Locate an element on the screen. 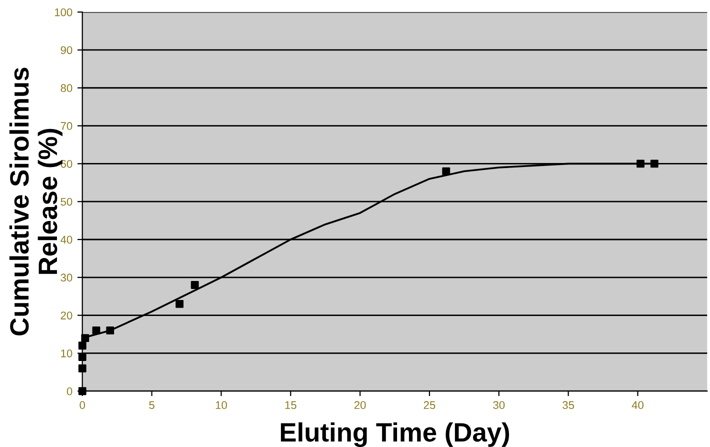 This screenshot has width=710, height=447. x-tick-label: 35 is located at coordinates (568, 405).